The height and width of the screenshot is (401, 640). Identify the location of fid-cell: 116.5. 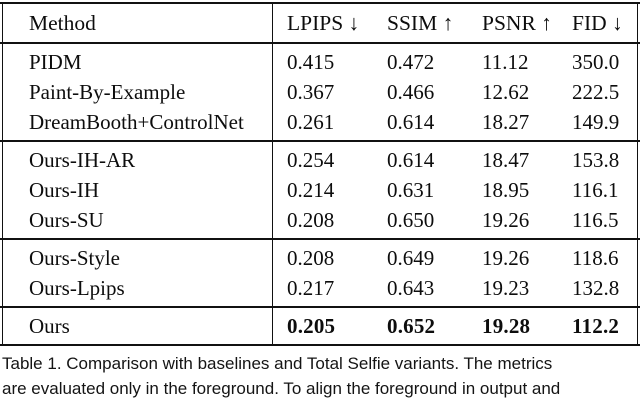
(595, 220).